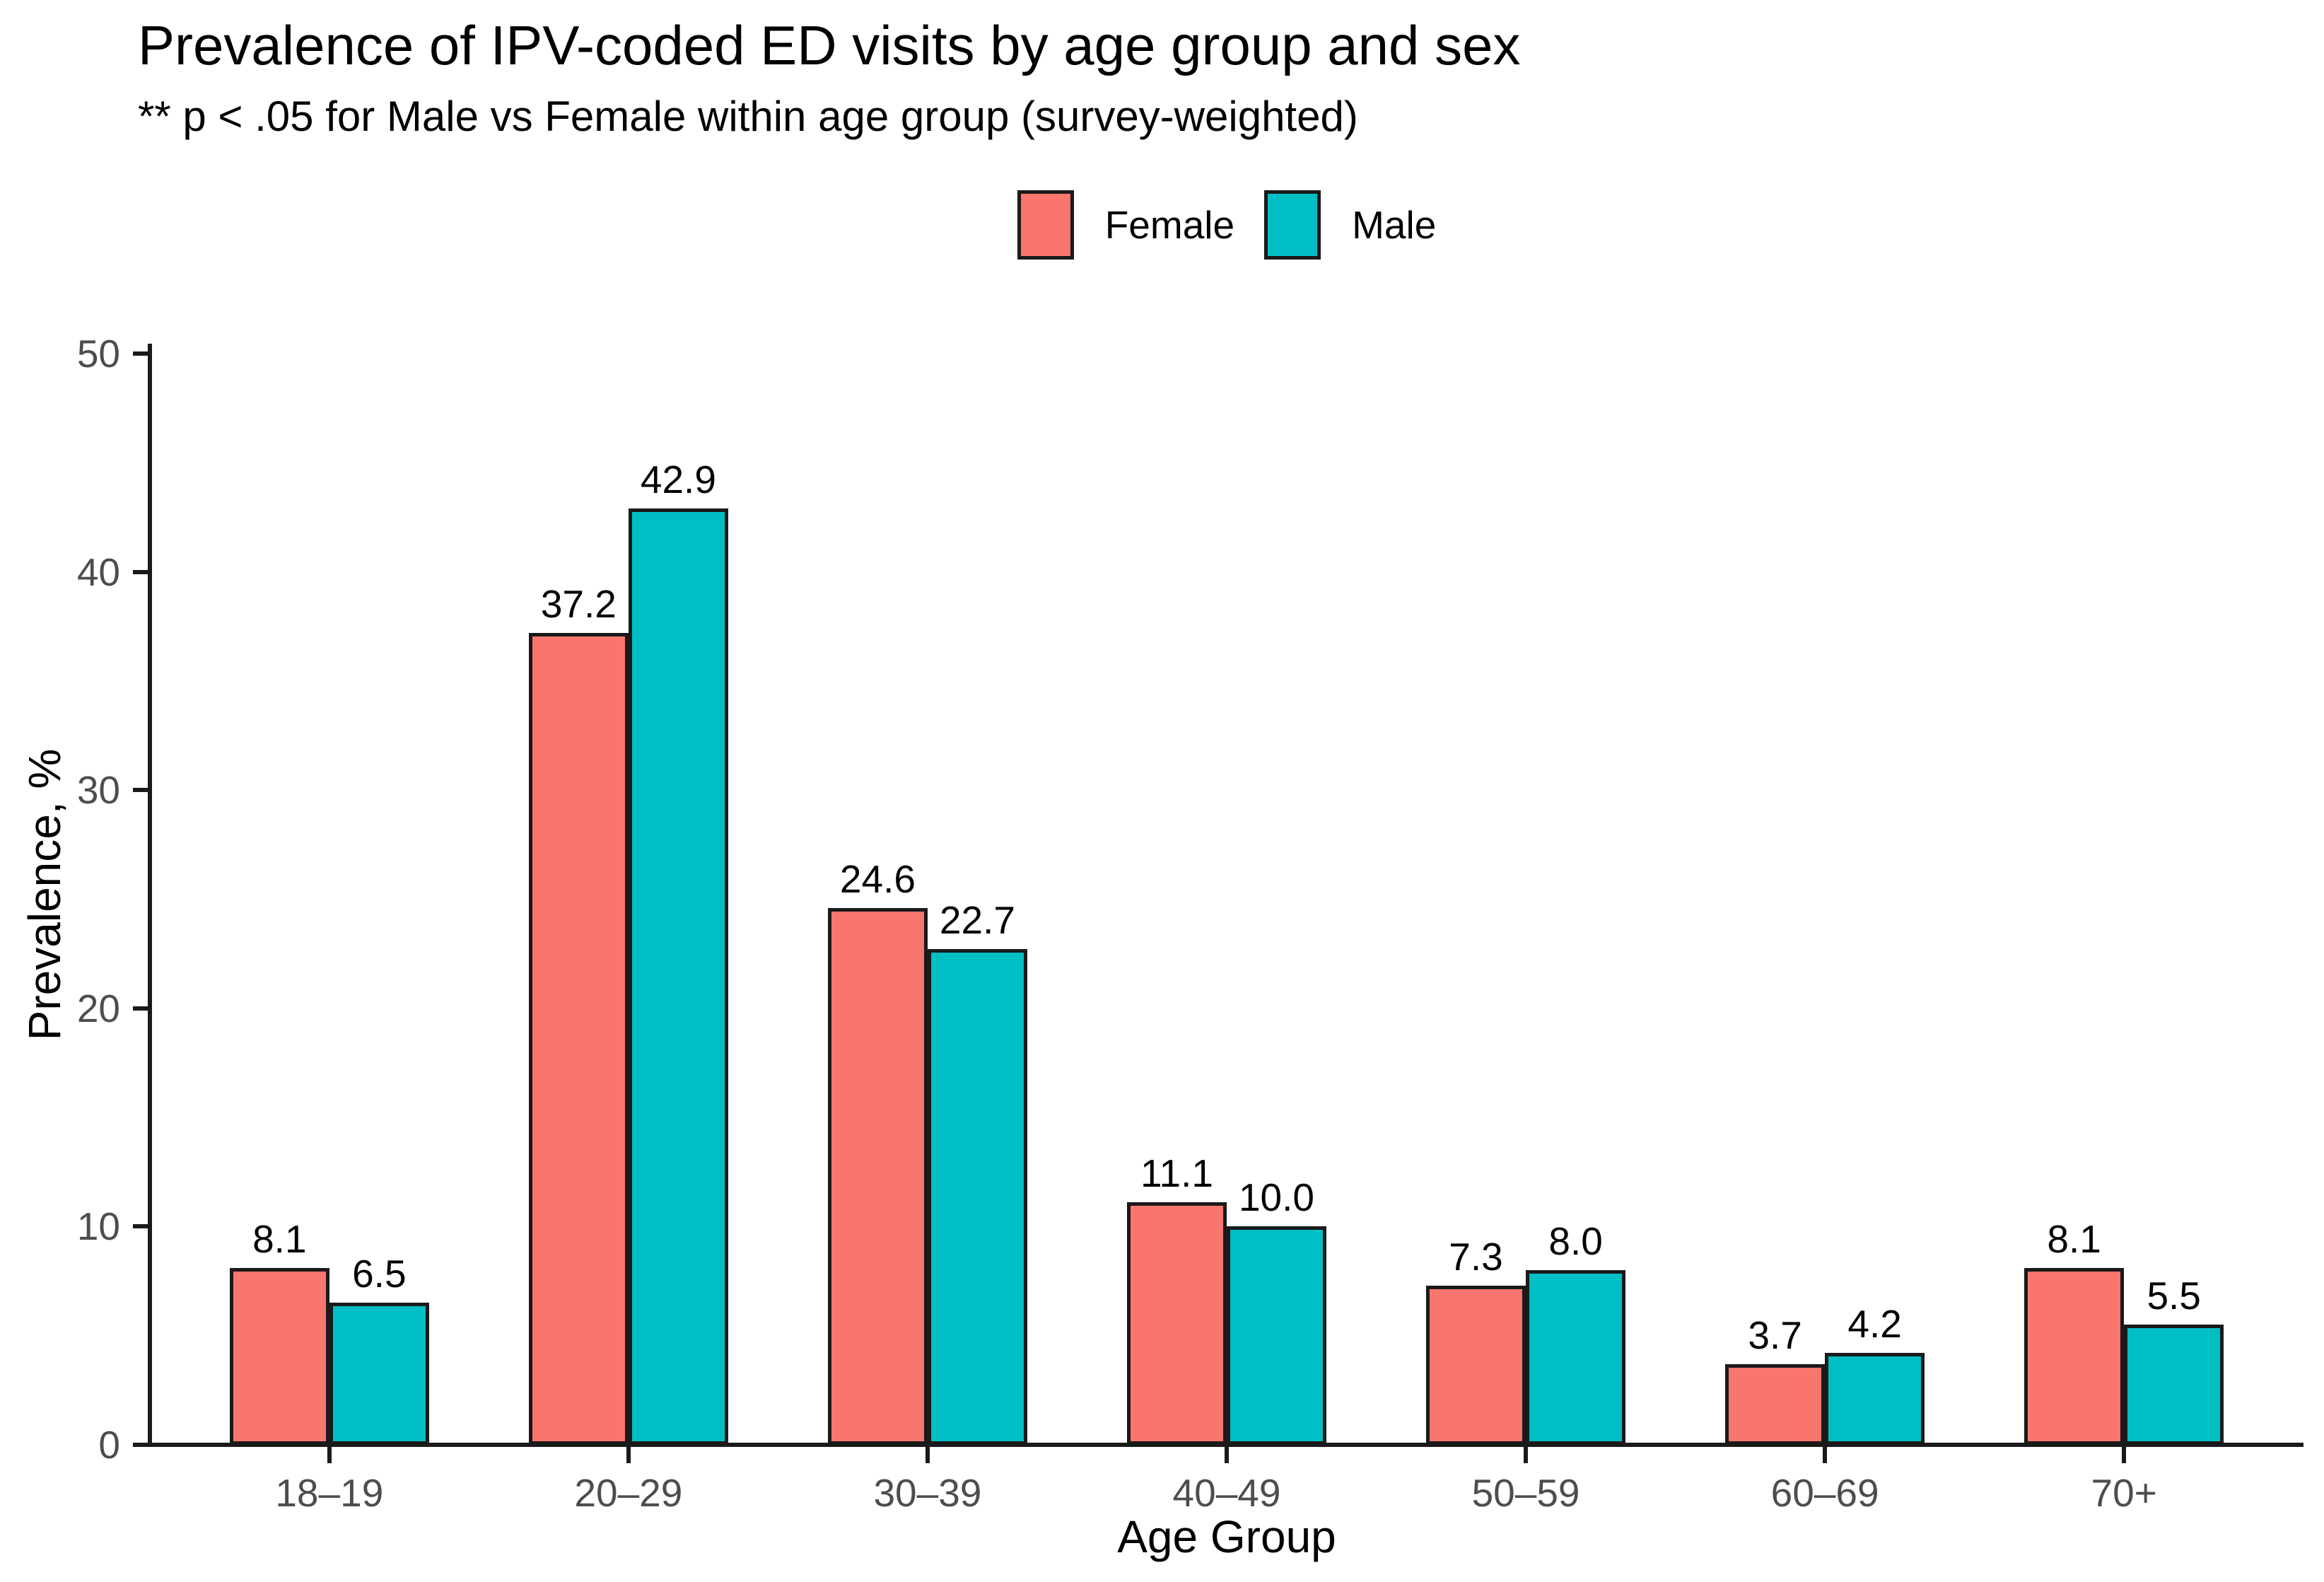 This screenshot has height=1582, width=2324. What do you see at coordinates (150, 895) in the screenshot?
I see `y-axis-line` at bounding box center [150, 895].